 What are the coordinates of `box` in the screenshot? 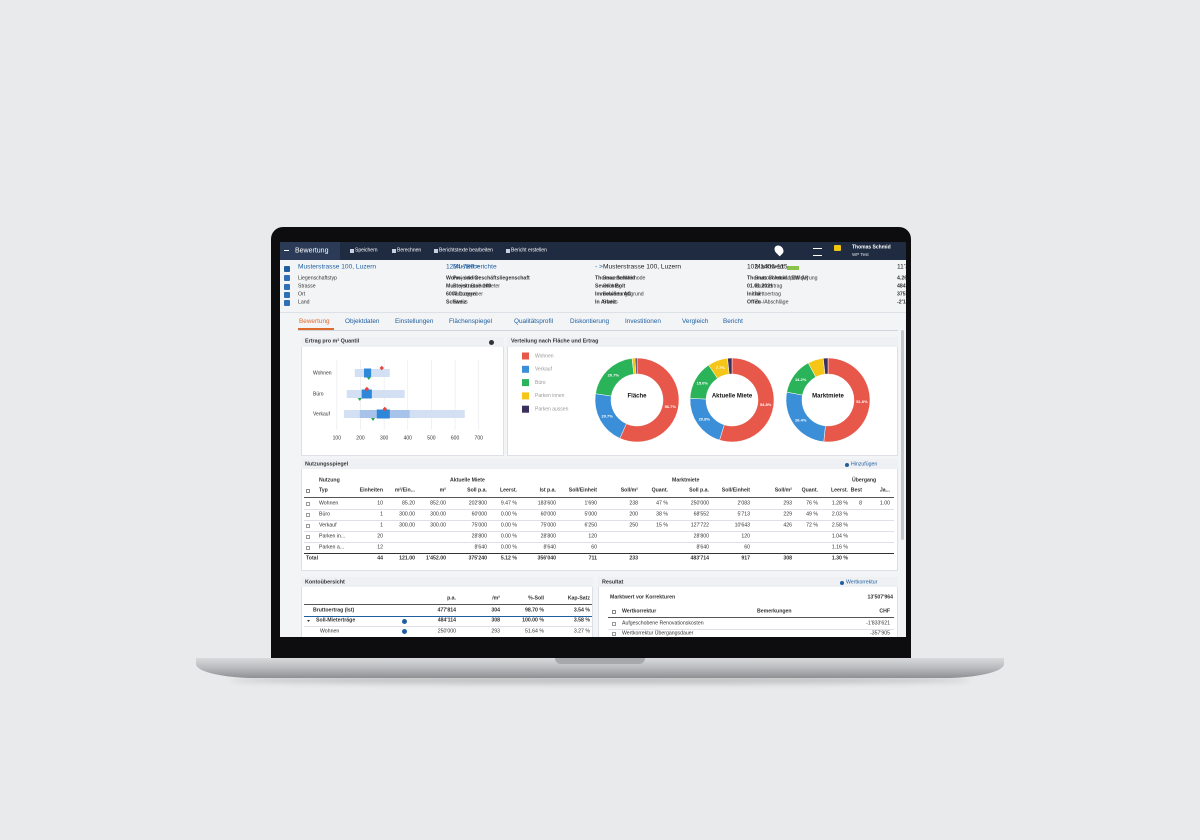 It's located at (368, 373).